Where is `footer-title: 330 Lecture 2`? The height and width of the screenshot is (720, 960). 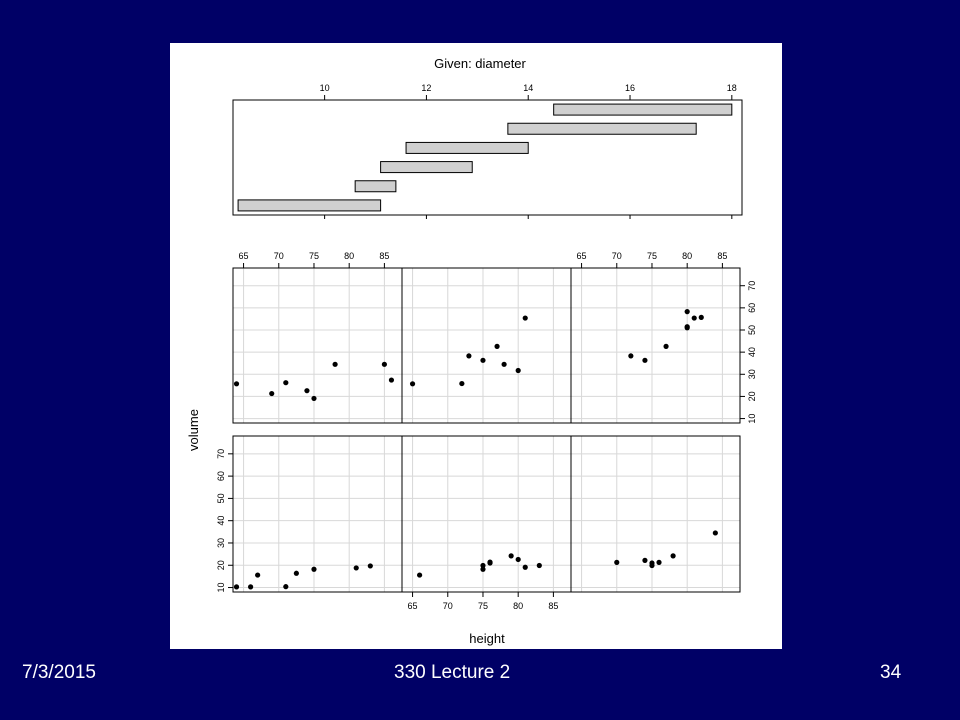 footer-title: 330 Lecture 2 is located at coordinates (452, 672).